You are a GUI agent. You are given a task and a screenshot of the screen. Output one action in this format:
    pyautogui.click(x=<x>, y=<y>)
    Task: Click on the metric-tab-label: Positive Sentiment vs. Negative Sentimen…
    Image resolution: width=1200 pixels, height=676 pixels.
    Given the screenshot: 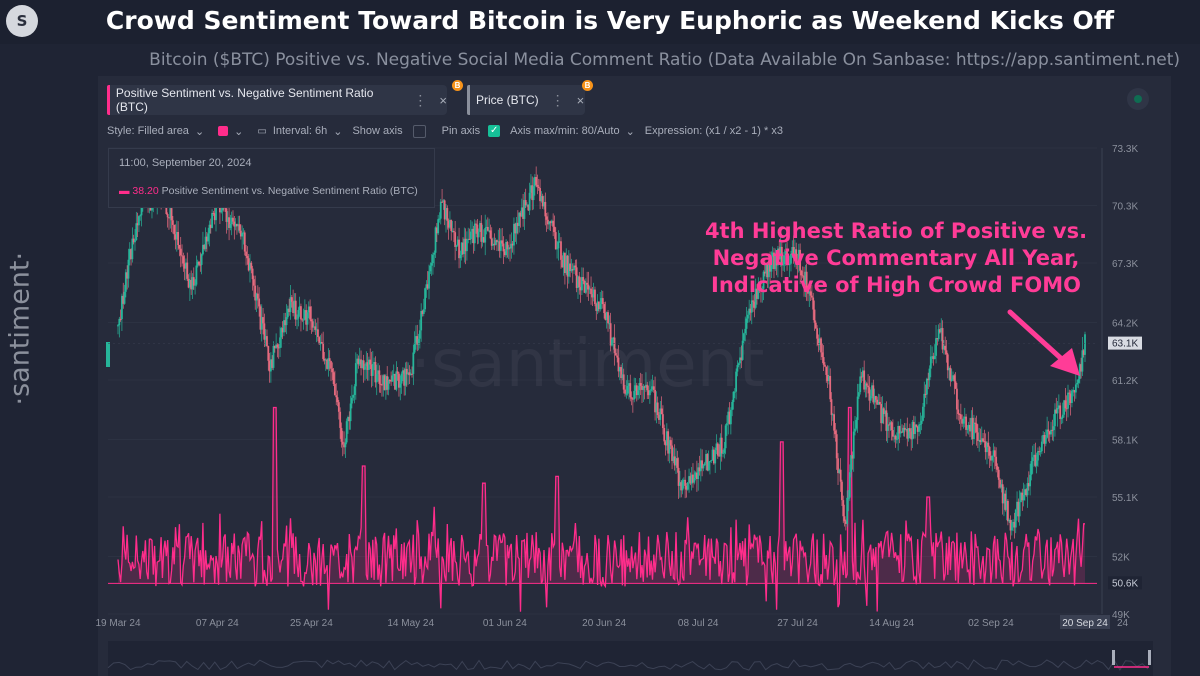 What is the action you would take?
    pyautogui.click(x=244, y=100)
    